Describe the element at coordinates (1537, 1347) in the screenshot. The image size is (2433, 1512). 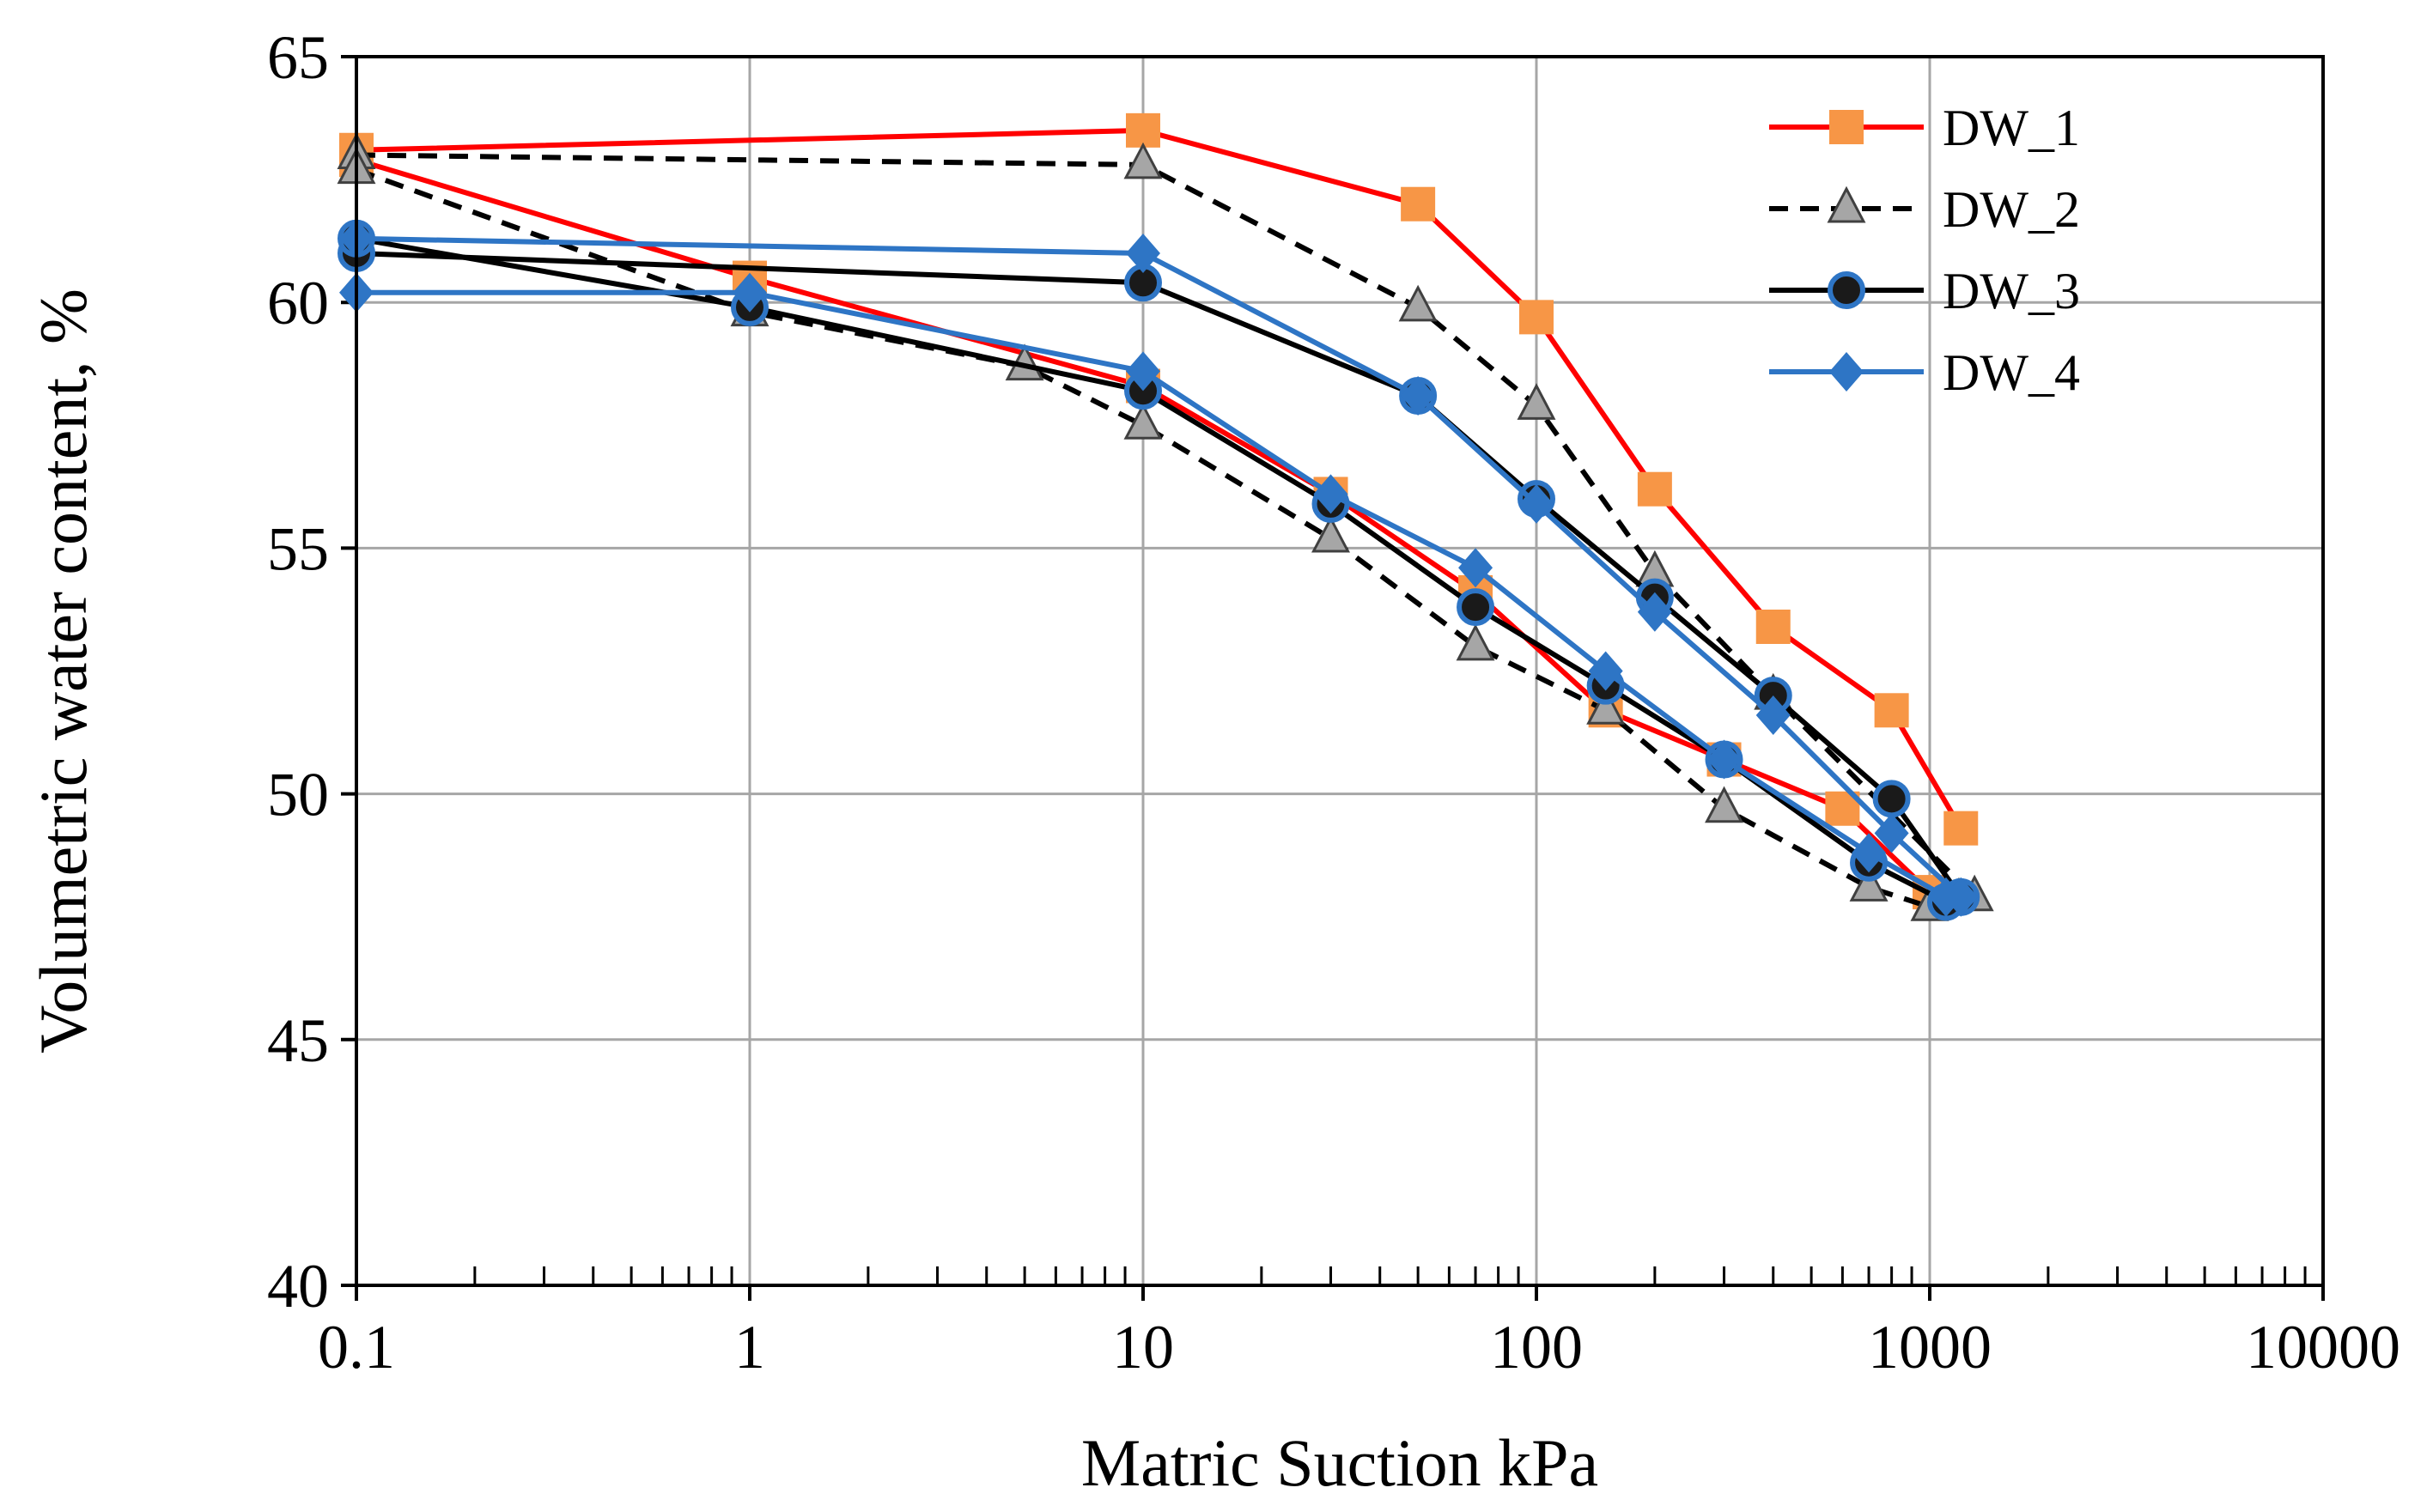
I see `x-tick-label: 100` at that location.